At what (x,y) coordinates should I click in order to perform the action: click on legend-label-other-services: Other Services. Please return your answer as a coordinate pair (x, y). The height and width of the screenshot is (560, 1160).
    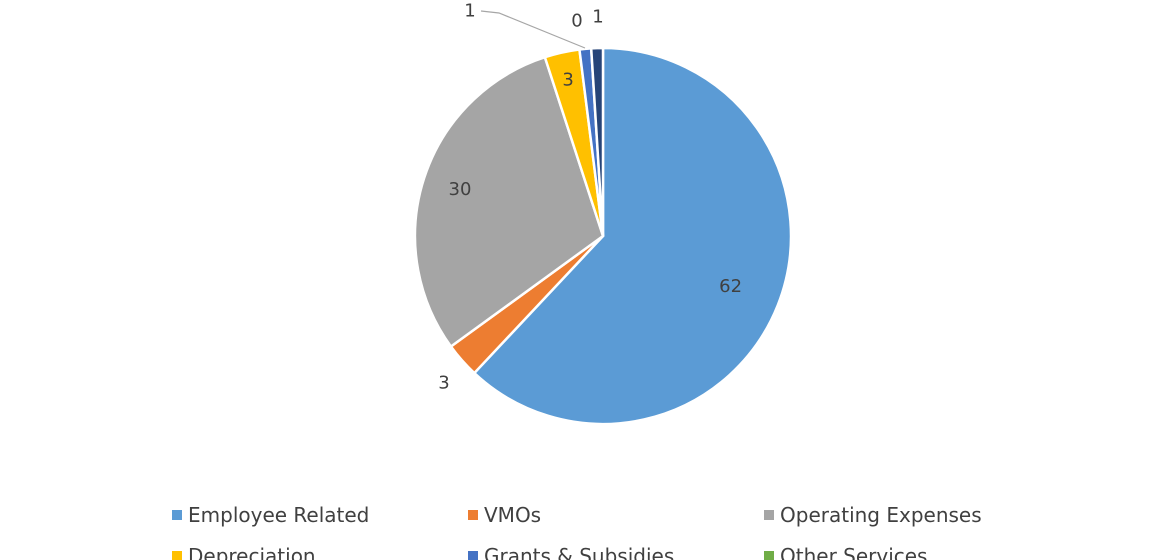
    Looking at the image, I should click on (853, 552).